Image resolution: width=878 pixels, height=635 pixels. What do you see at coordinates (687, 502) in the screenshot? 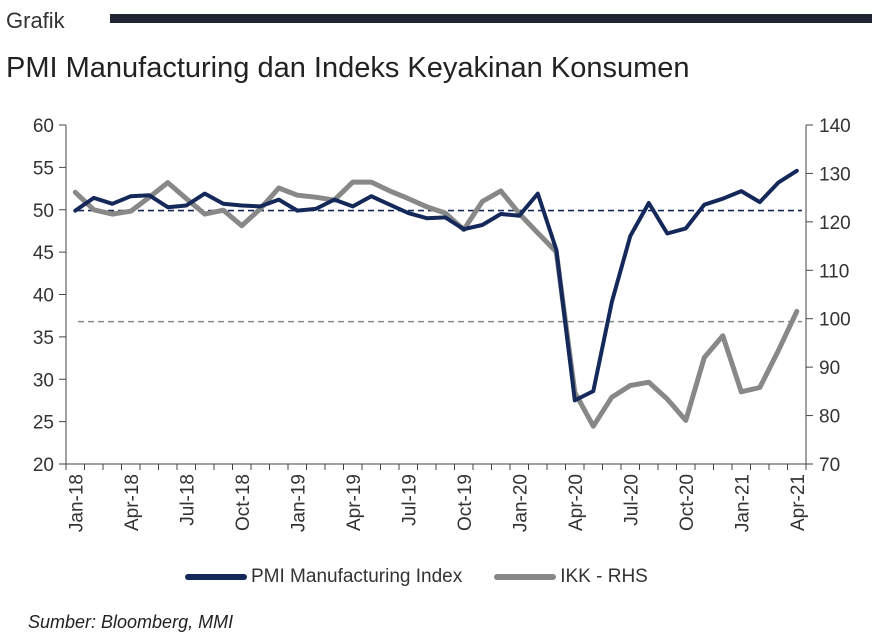
I see `x-tick-label: Oct-20` at bounding box center [687, 502].